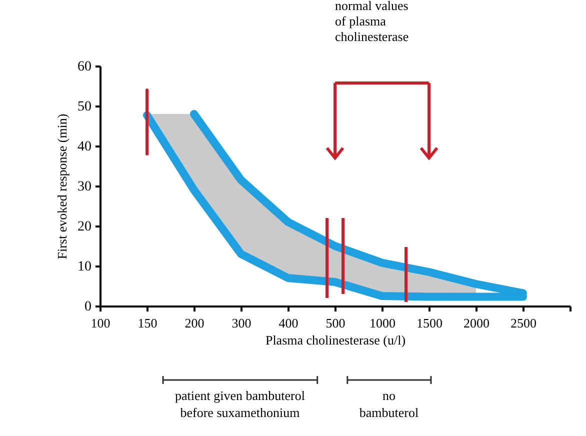 The height and width of the screenshot is (436, 586). Describe the element at coordinates (335, 340) in the screenshot. I see `x-axis-title: Plasma cholinesterase (u/l)` at that location.